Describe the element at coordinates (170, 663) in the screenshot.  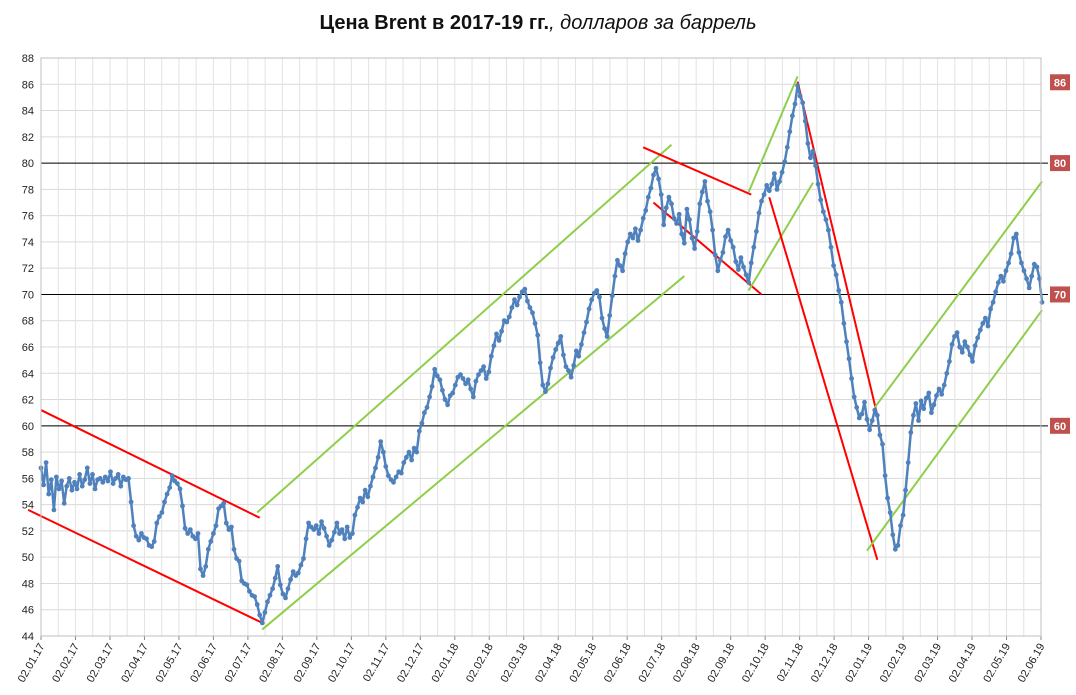
I see `x-tick-label: 02.05.17` at that location.